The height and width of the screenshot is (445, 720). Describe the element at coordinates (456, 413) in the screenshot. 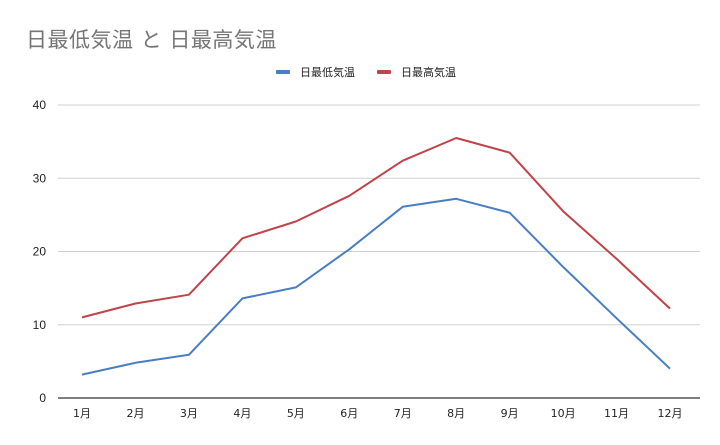

I see `x-tick-label: 8月` at that location.